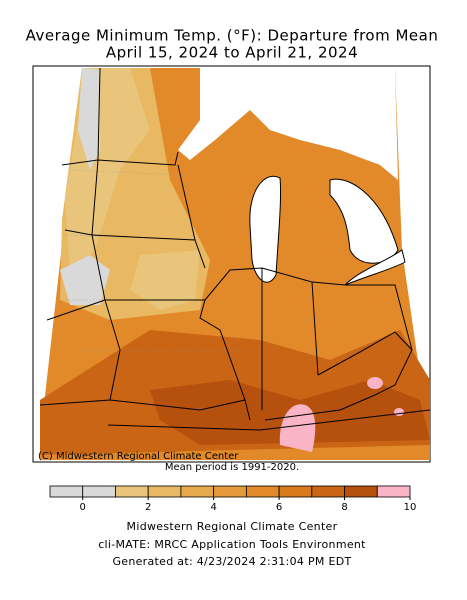  Describe the element at coordinates (410, 507) in the screenshot. I see `colorbar-tick-label: 10` at that location.